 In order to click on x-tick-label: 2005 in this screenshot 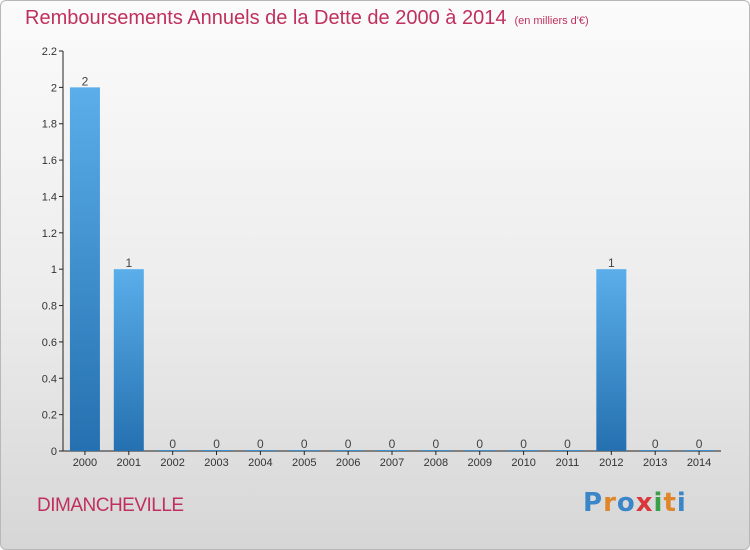, I will do `click(304, 463)`.